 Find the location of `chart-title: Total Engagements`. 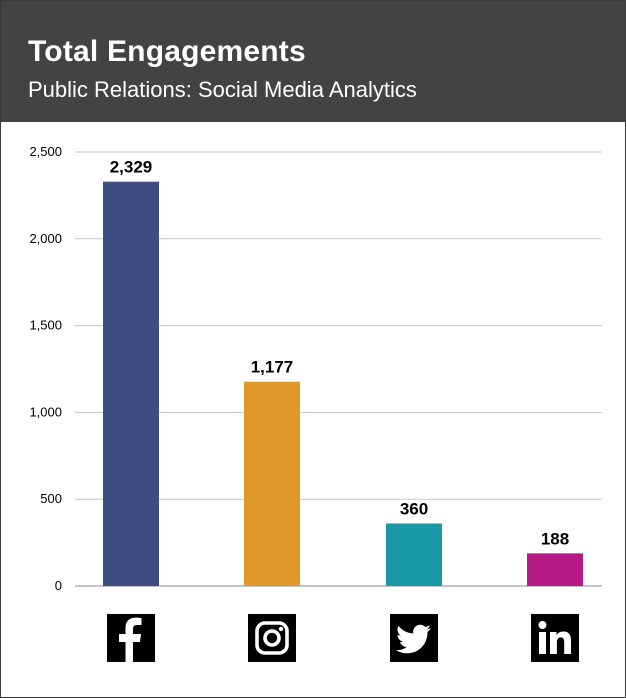

chart-title: Total Engagements is located at coordinates (167, 51).